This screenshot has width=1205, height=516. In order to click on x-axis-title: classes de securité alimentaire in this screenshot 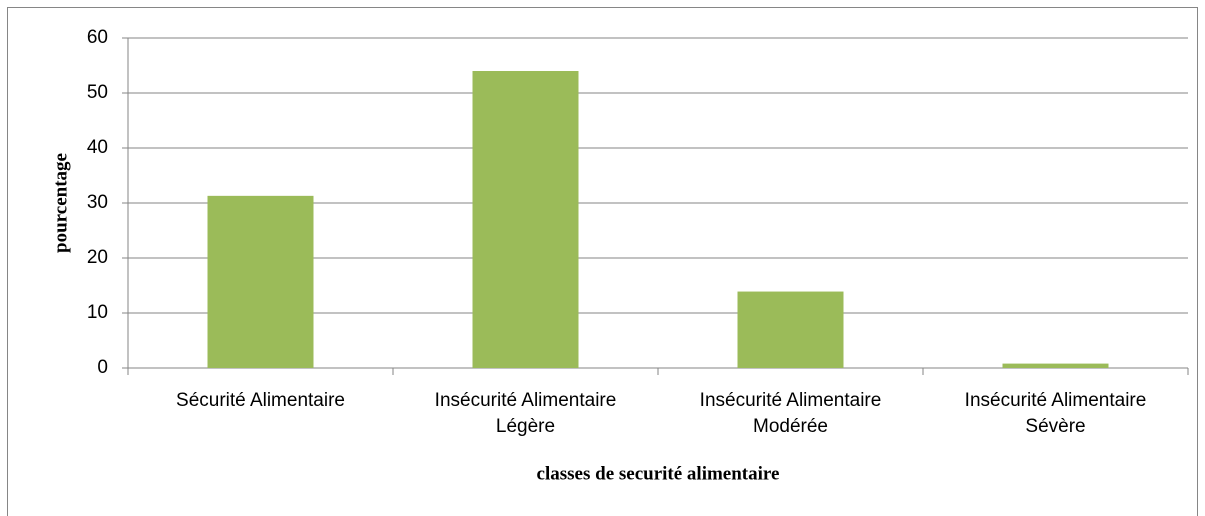, I will do `click(658, 473)`.